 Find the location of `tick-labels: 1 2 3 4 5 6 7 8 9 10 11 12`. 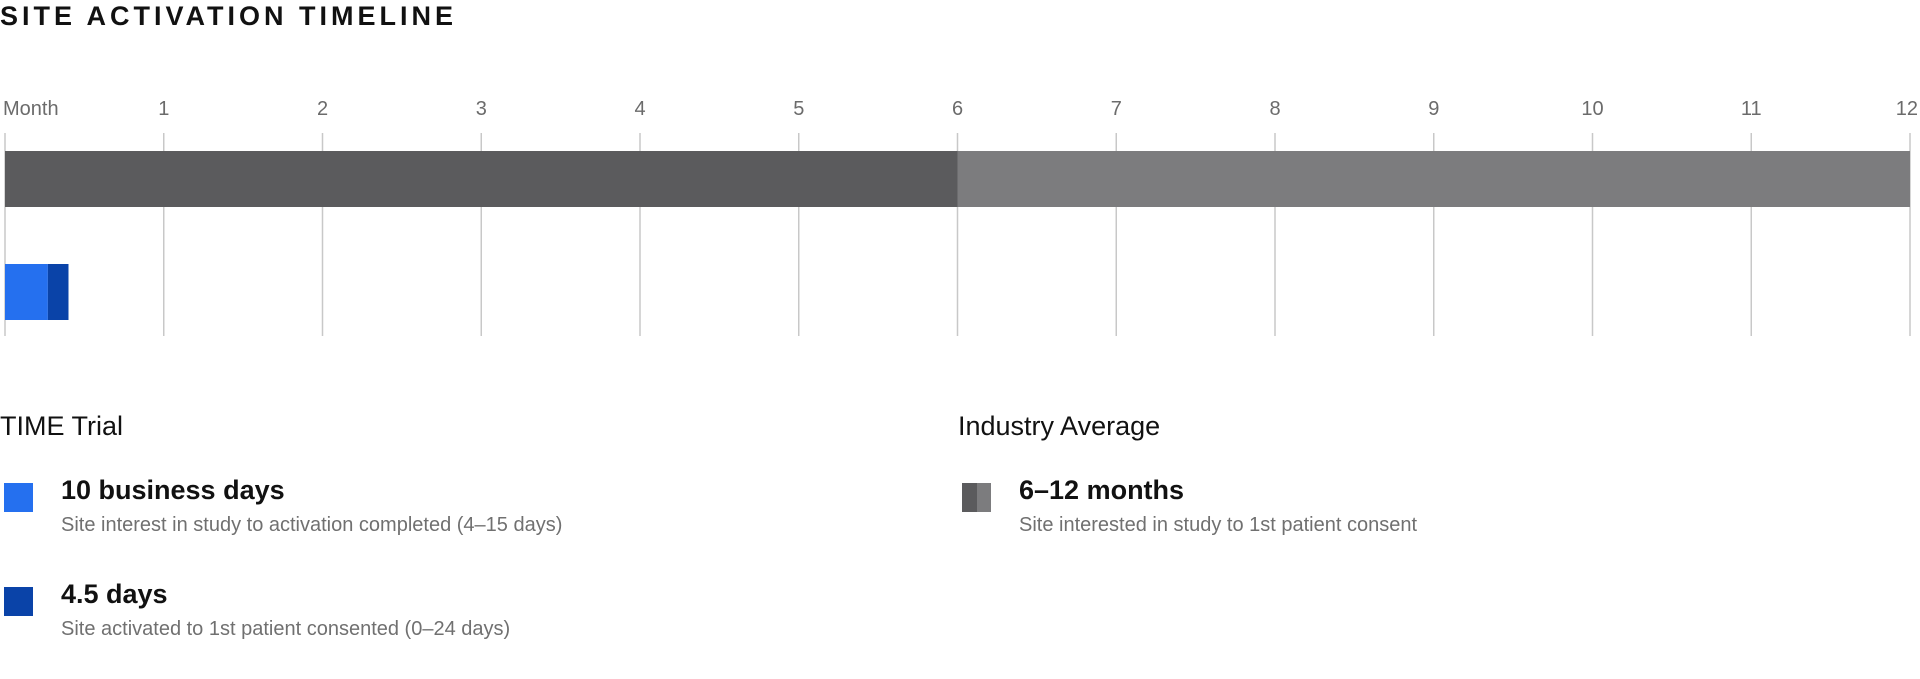

tick-labels: 1 2 3 4 5 6 7 8 9 10 11 12 is located at coordinates (1038, 109).